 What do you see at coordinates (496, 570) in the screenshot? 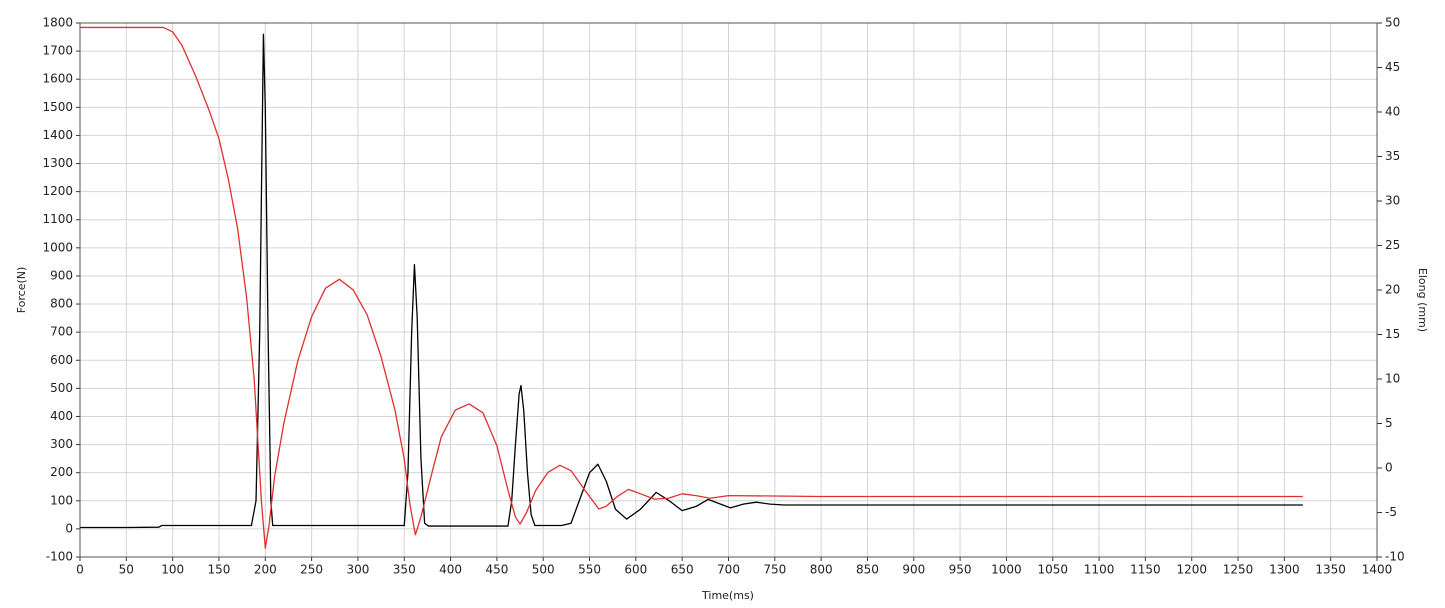
I see `x-tick-label: 450` at bounding box center [496, 570].